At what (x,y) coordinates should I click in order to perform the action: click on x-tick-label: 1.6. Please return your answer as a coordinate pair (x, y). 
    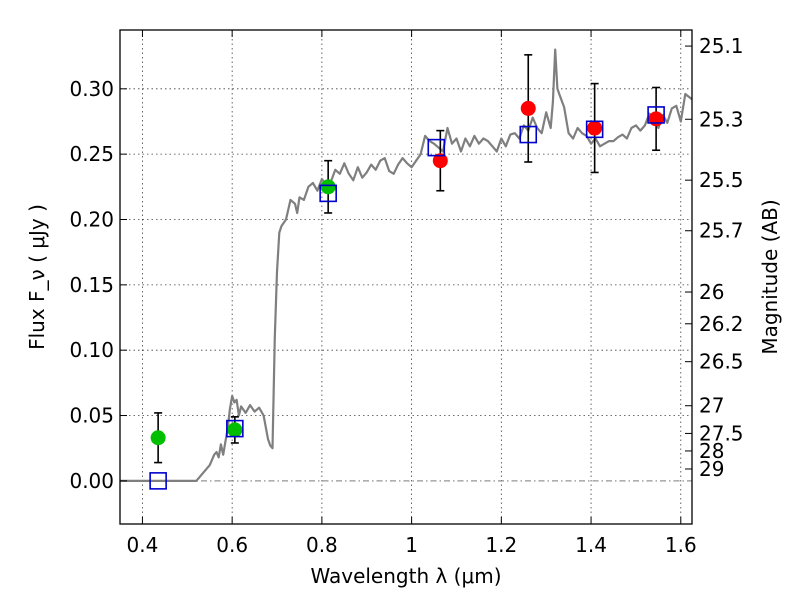
    Looking at the image, I should click on (681, 545).